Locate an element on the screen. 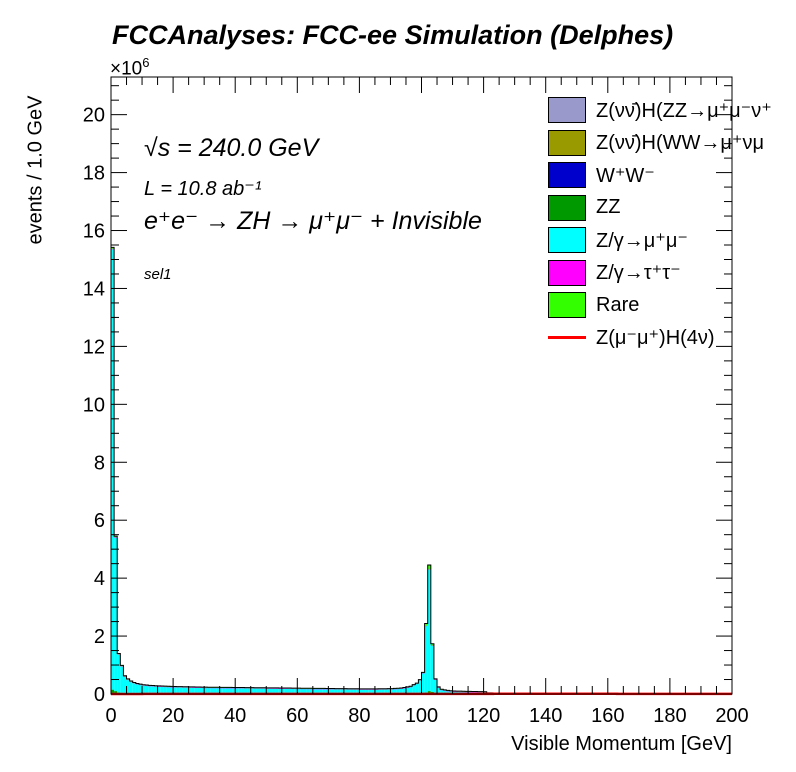 The height and width of the screenshot is (772, 796). x-tick-label: 160 is located at coordinates (607, 716).